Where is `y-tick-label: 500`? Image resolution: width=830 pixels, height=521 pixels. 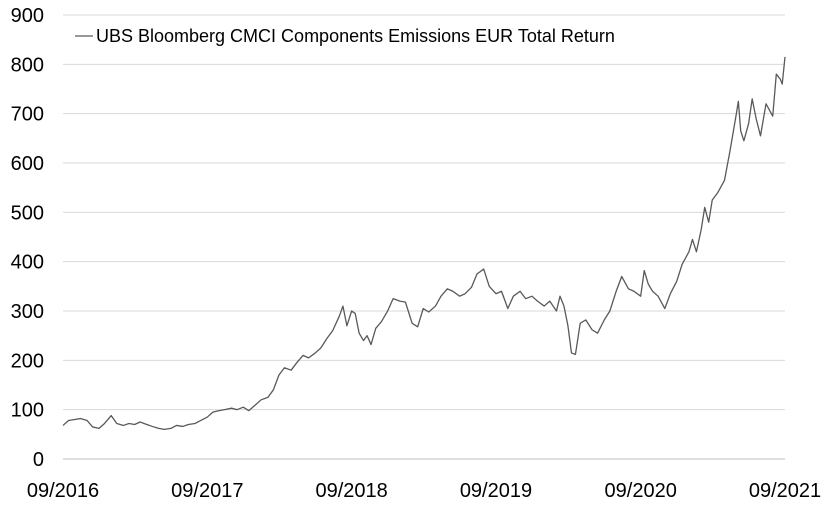 y-tick-label: 500 is located at coordinates (27, 213).